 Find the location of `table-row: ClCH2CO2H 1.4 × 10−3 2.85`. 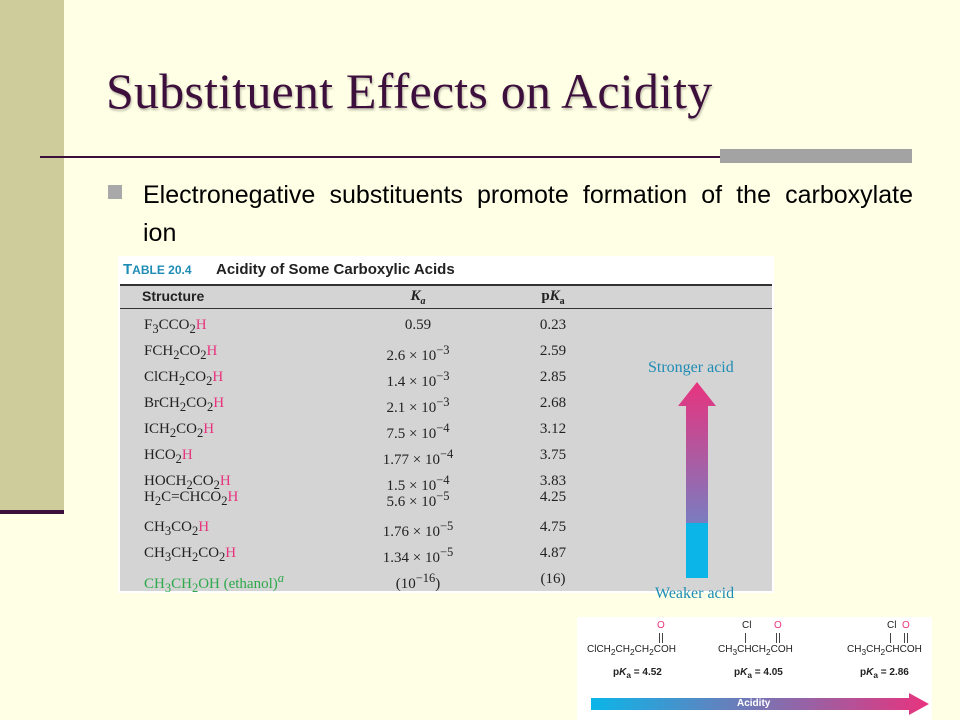

table-row: ClCH2CO2H 1.4 × 10−3 2.85 is located at coordinates (370, 380).